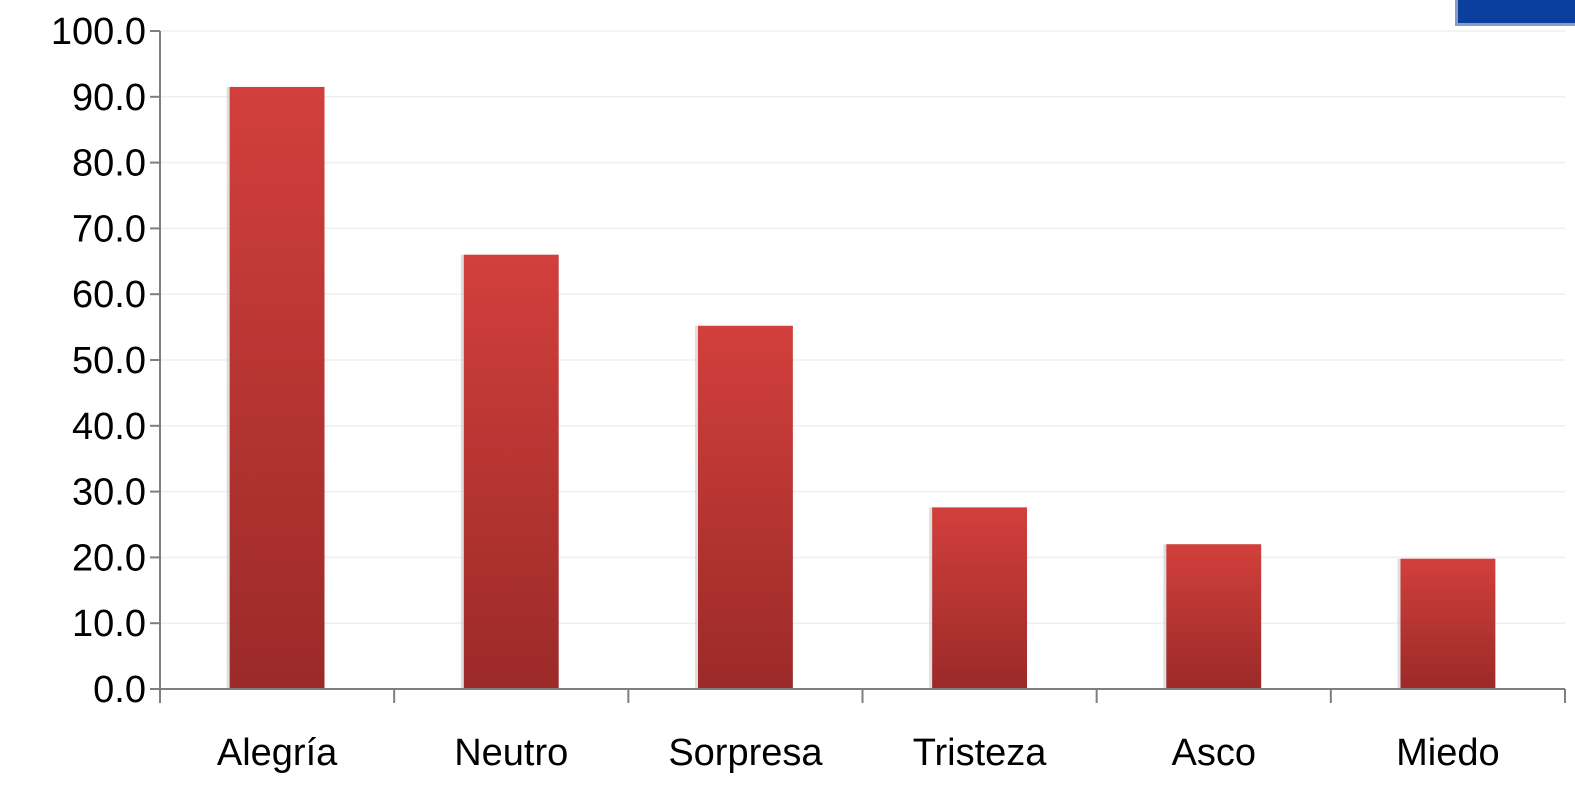 This screenshot has height=786, width=1575. I want to click on y-tick-label: 0.0, so click(119, 690).